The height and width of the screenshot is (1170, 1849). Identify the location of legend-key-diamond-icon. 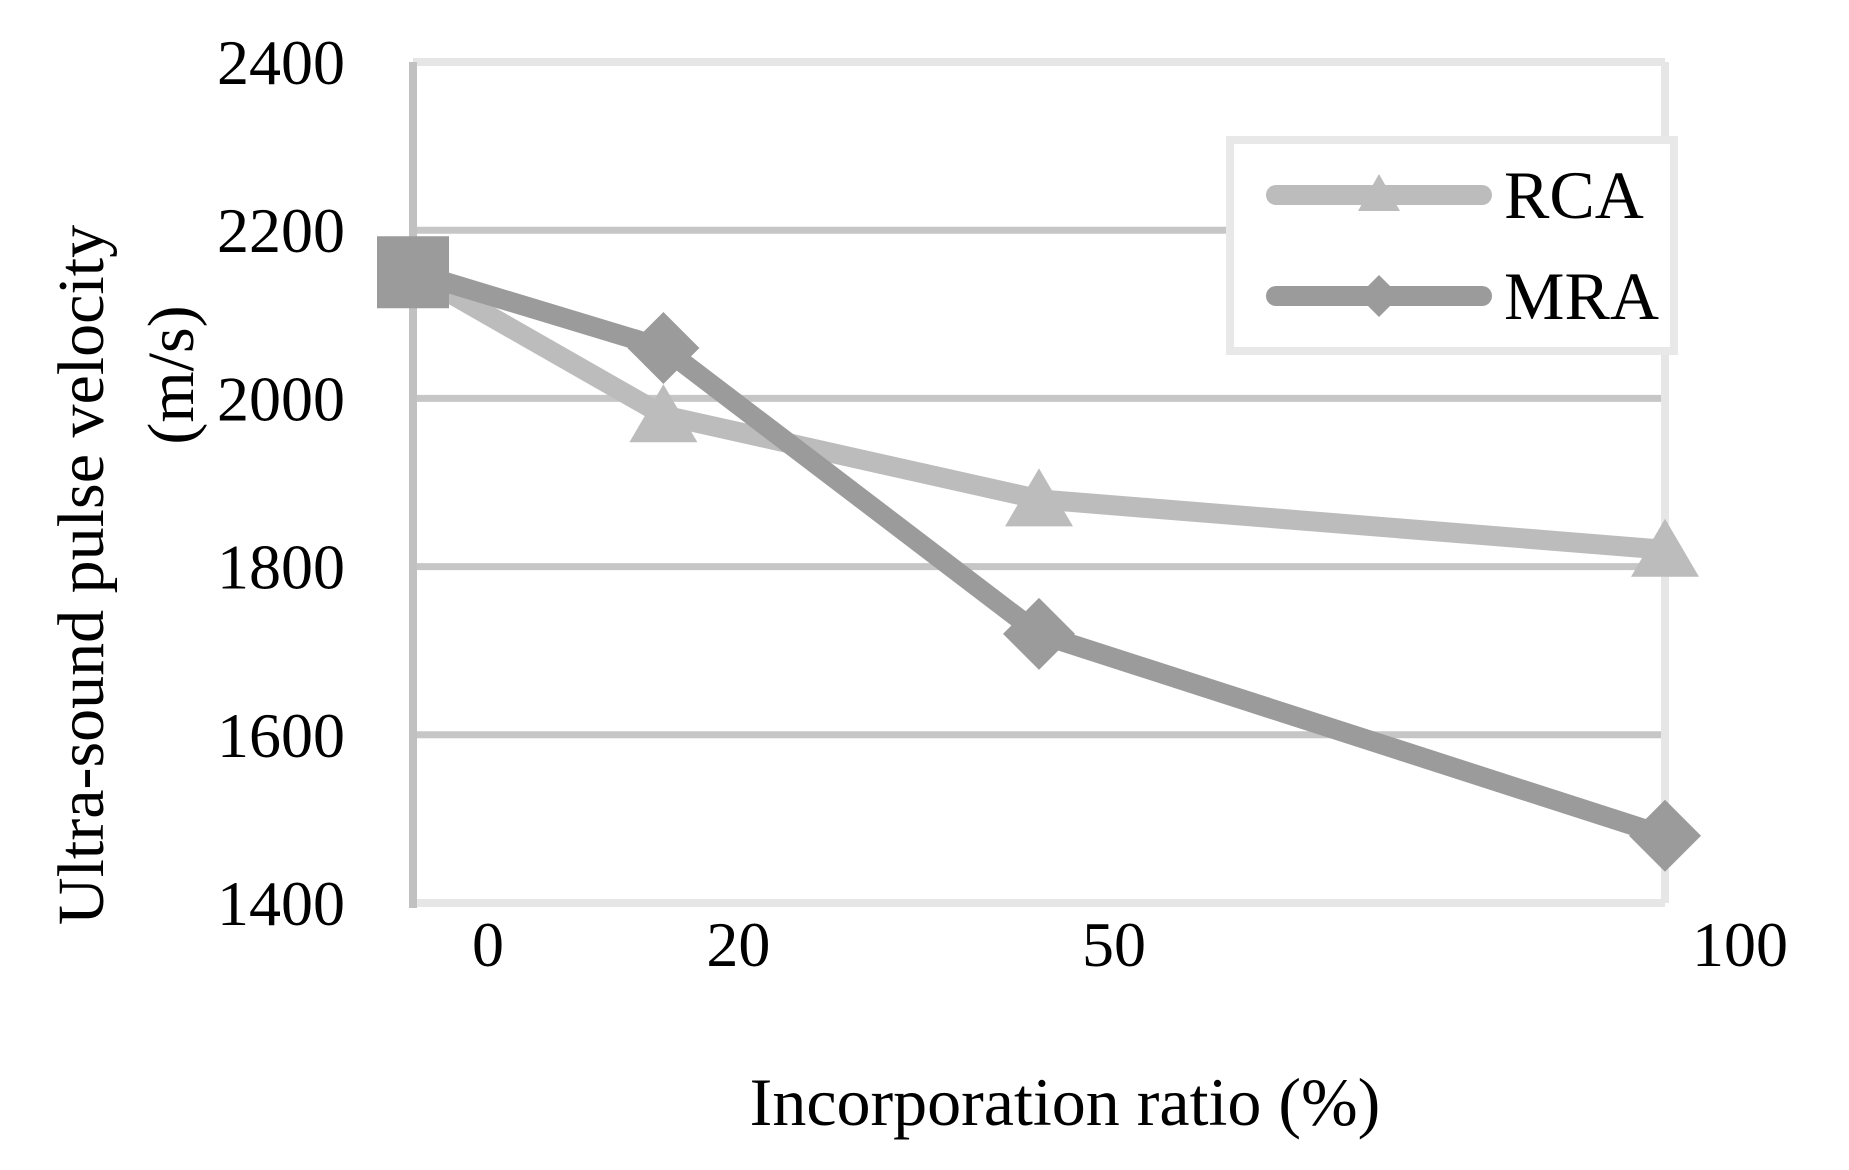
(1379, 296).